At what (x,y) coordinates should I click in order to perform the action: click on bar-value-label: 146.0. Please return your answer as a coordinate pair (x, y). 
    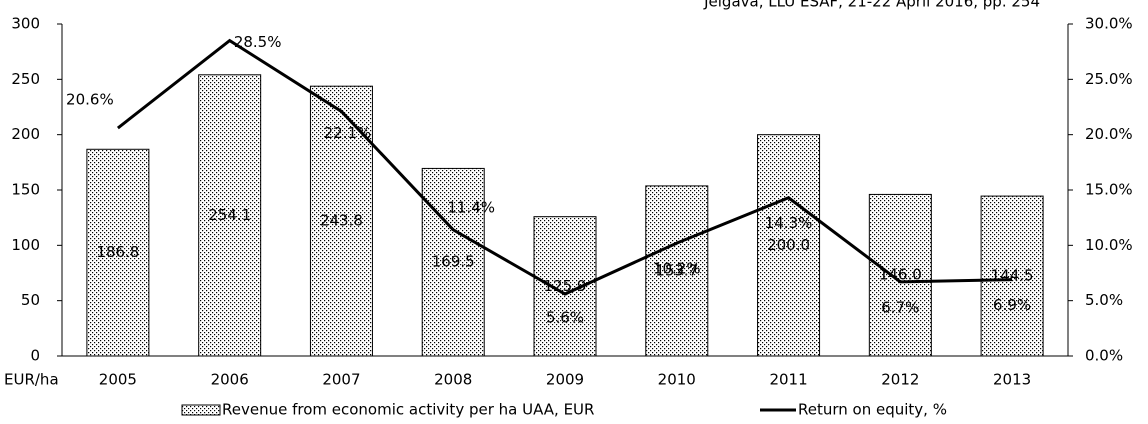
    Looking at the image, I should click on (900, 275).